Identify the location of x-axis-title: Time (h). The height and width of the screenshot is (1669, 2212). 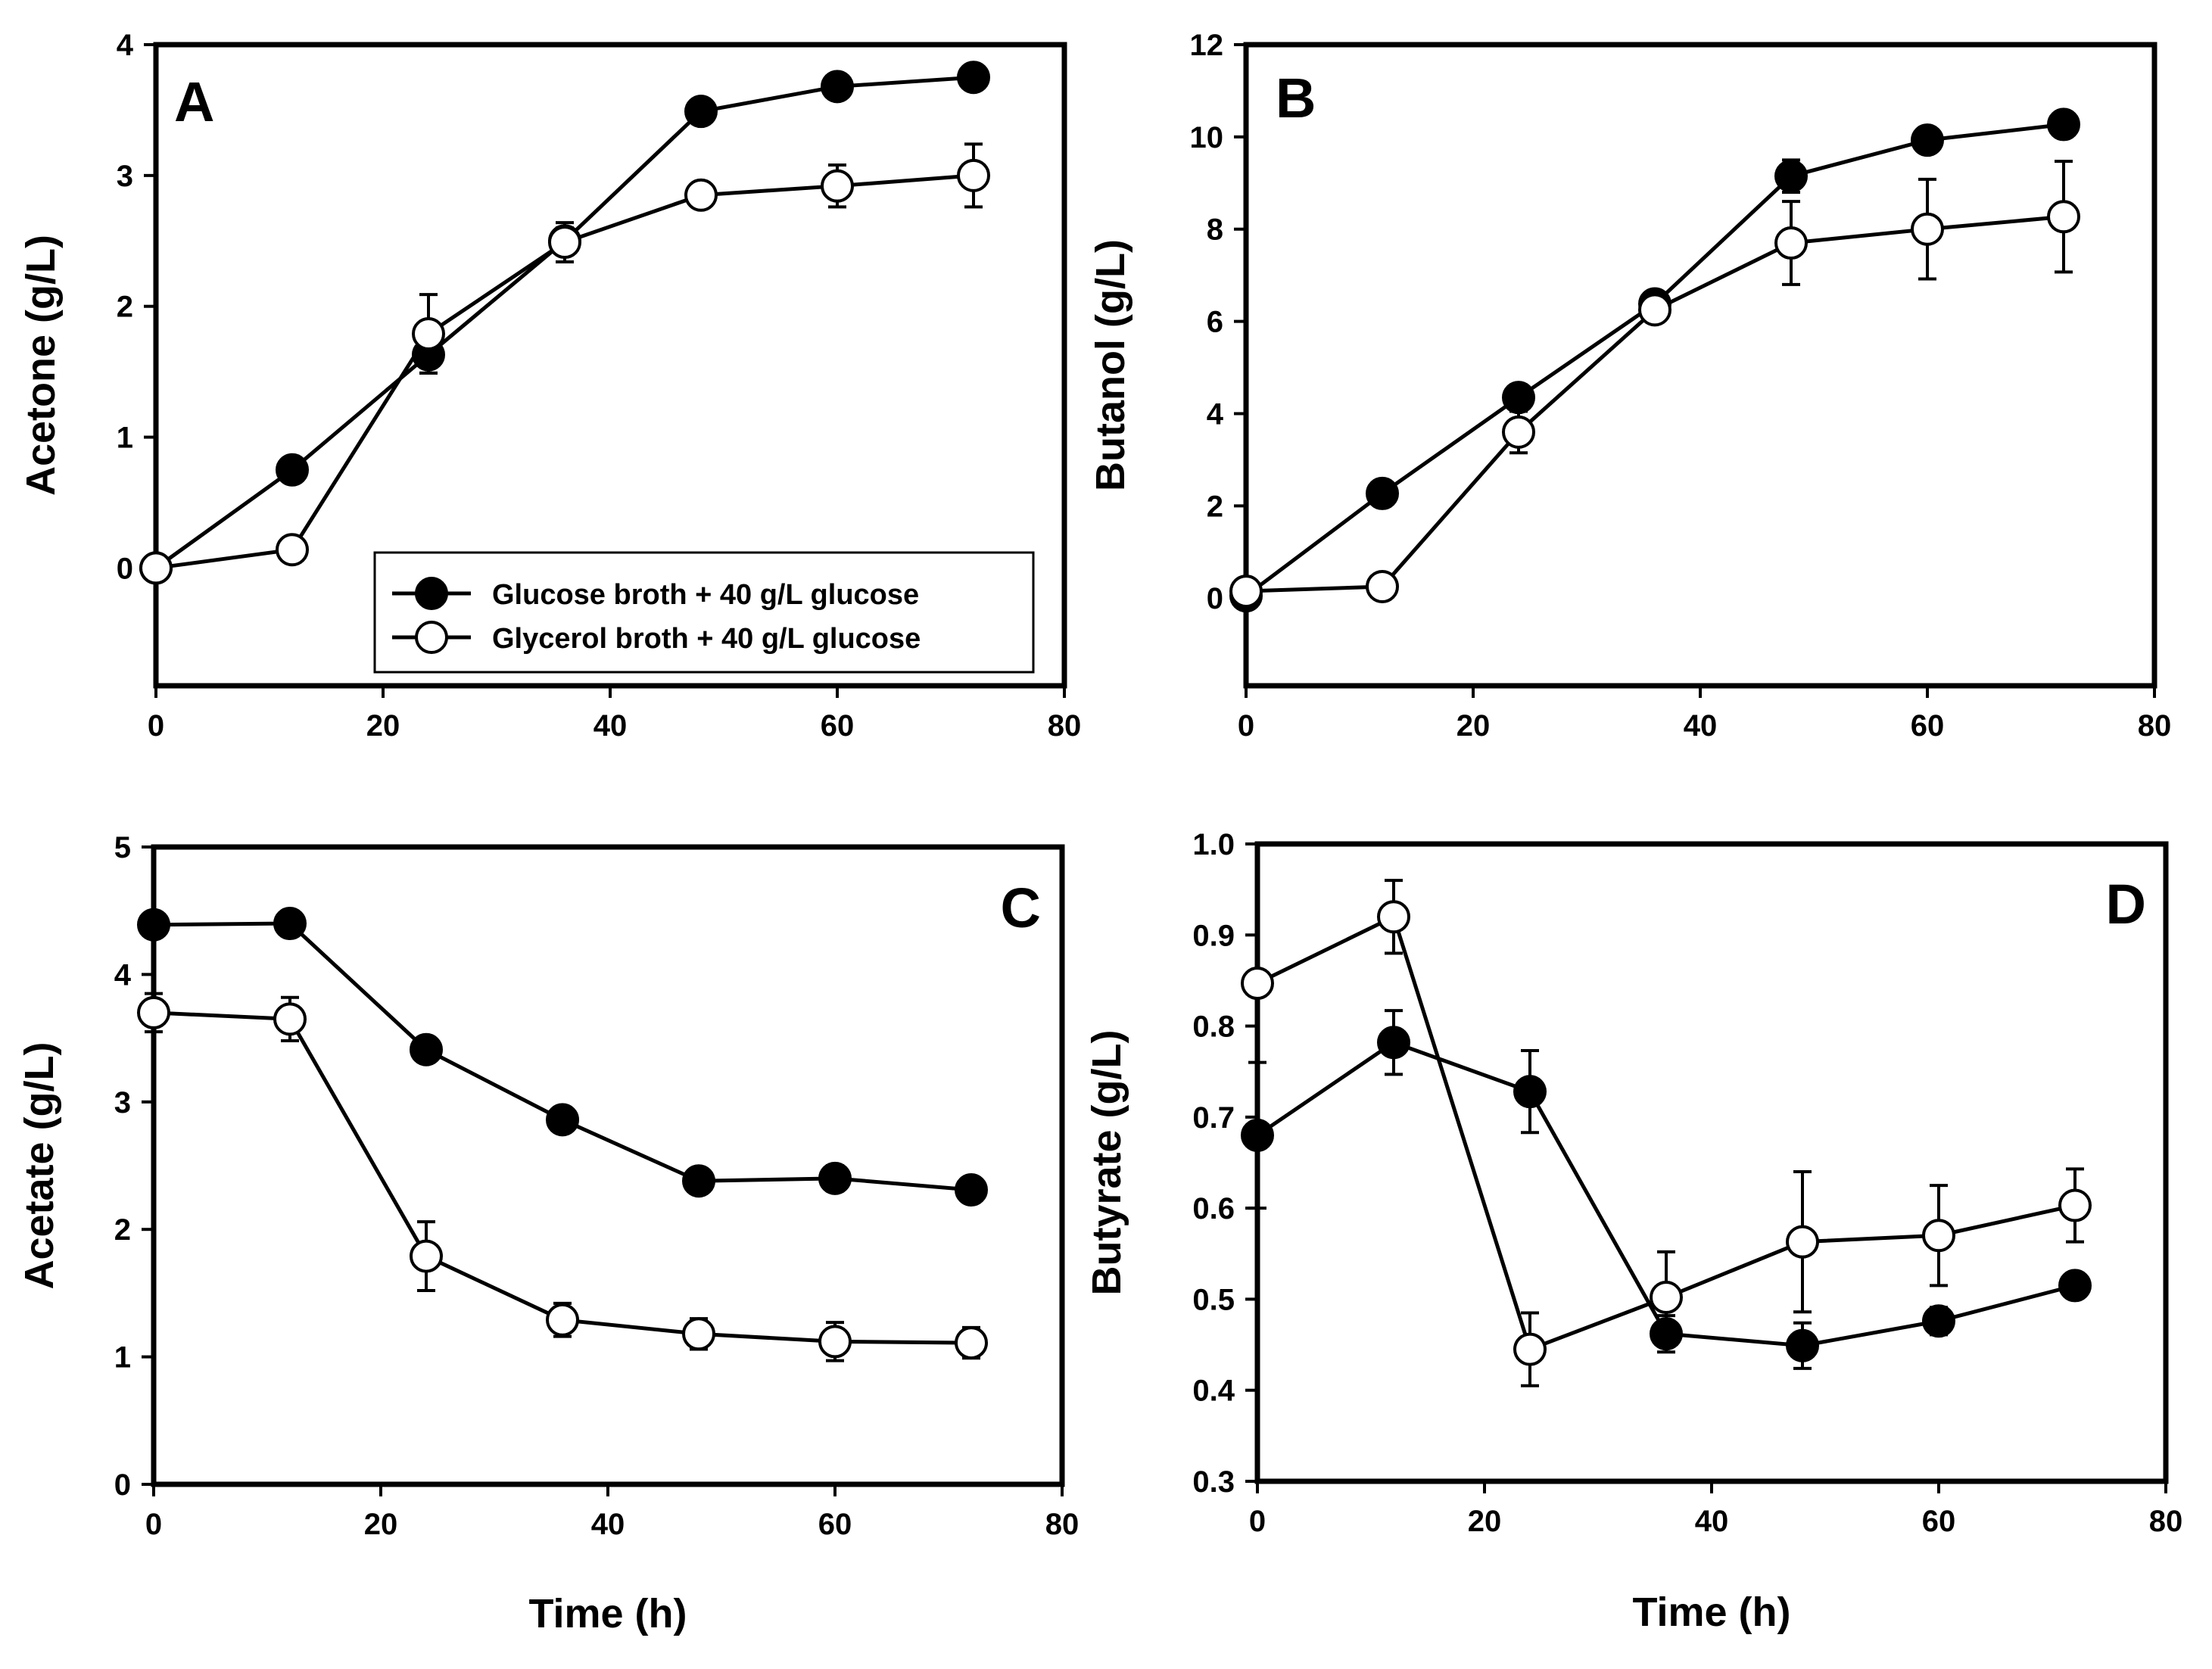
(1711, 1612).